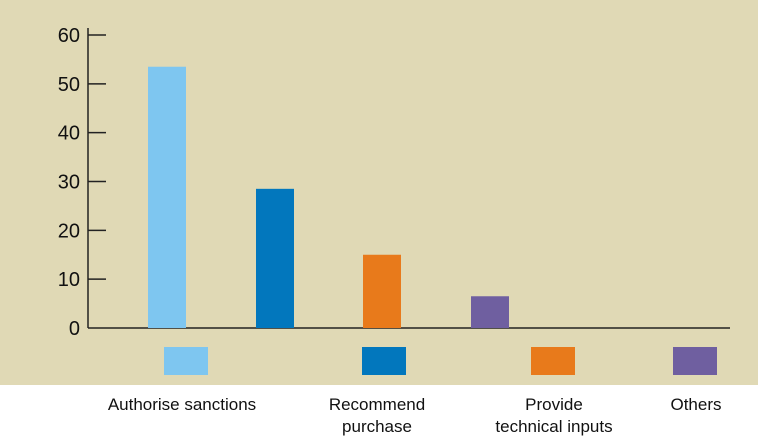 This screenshot has width=758, height=439. Describe the element at coordinates (69, 85) in the screenshot. I see `y-tick-label: 50` at that location.